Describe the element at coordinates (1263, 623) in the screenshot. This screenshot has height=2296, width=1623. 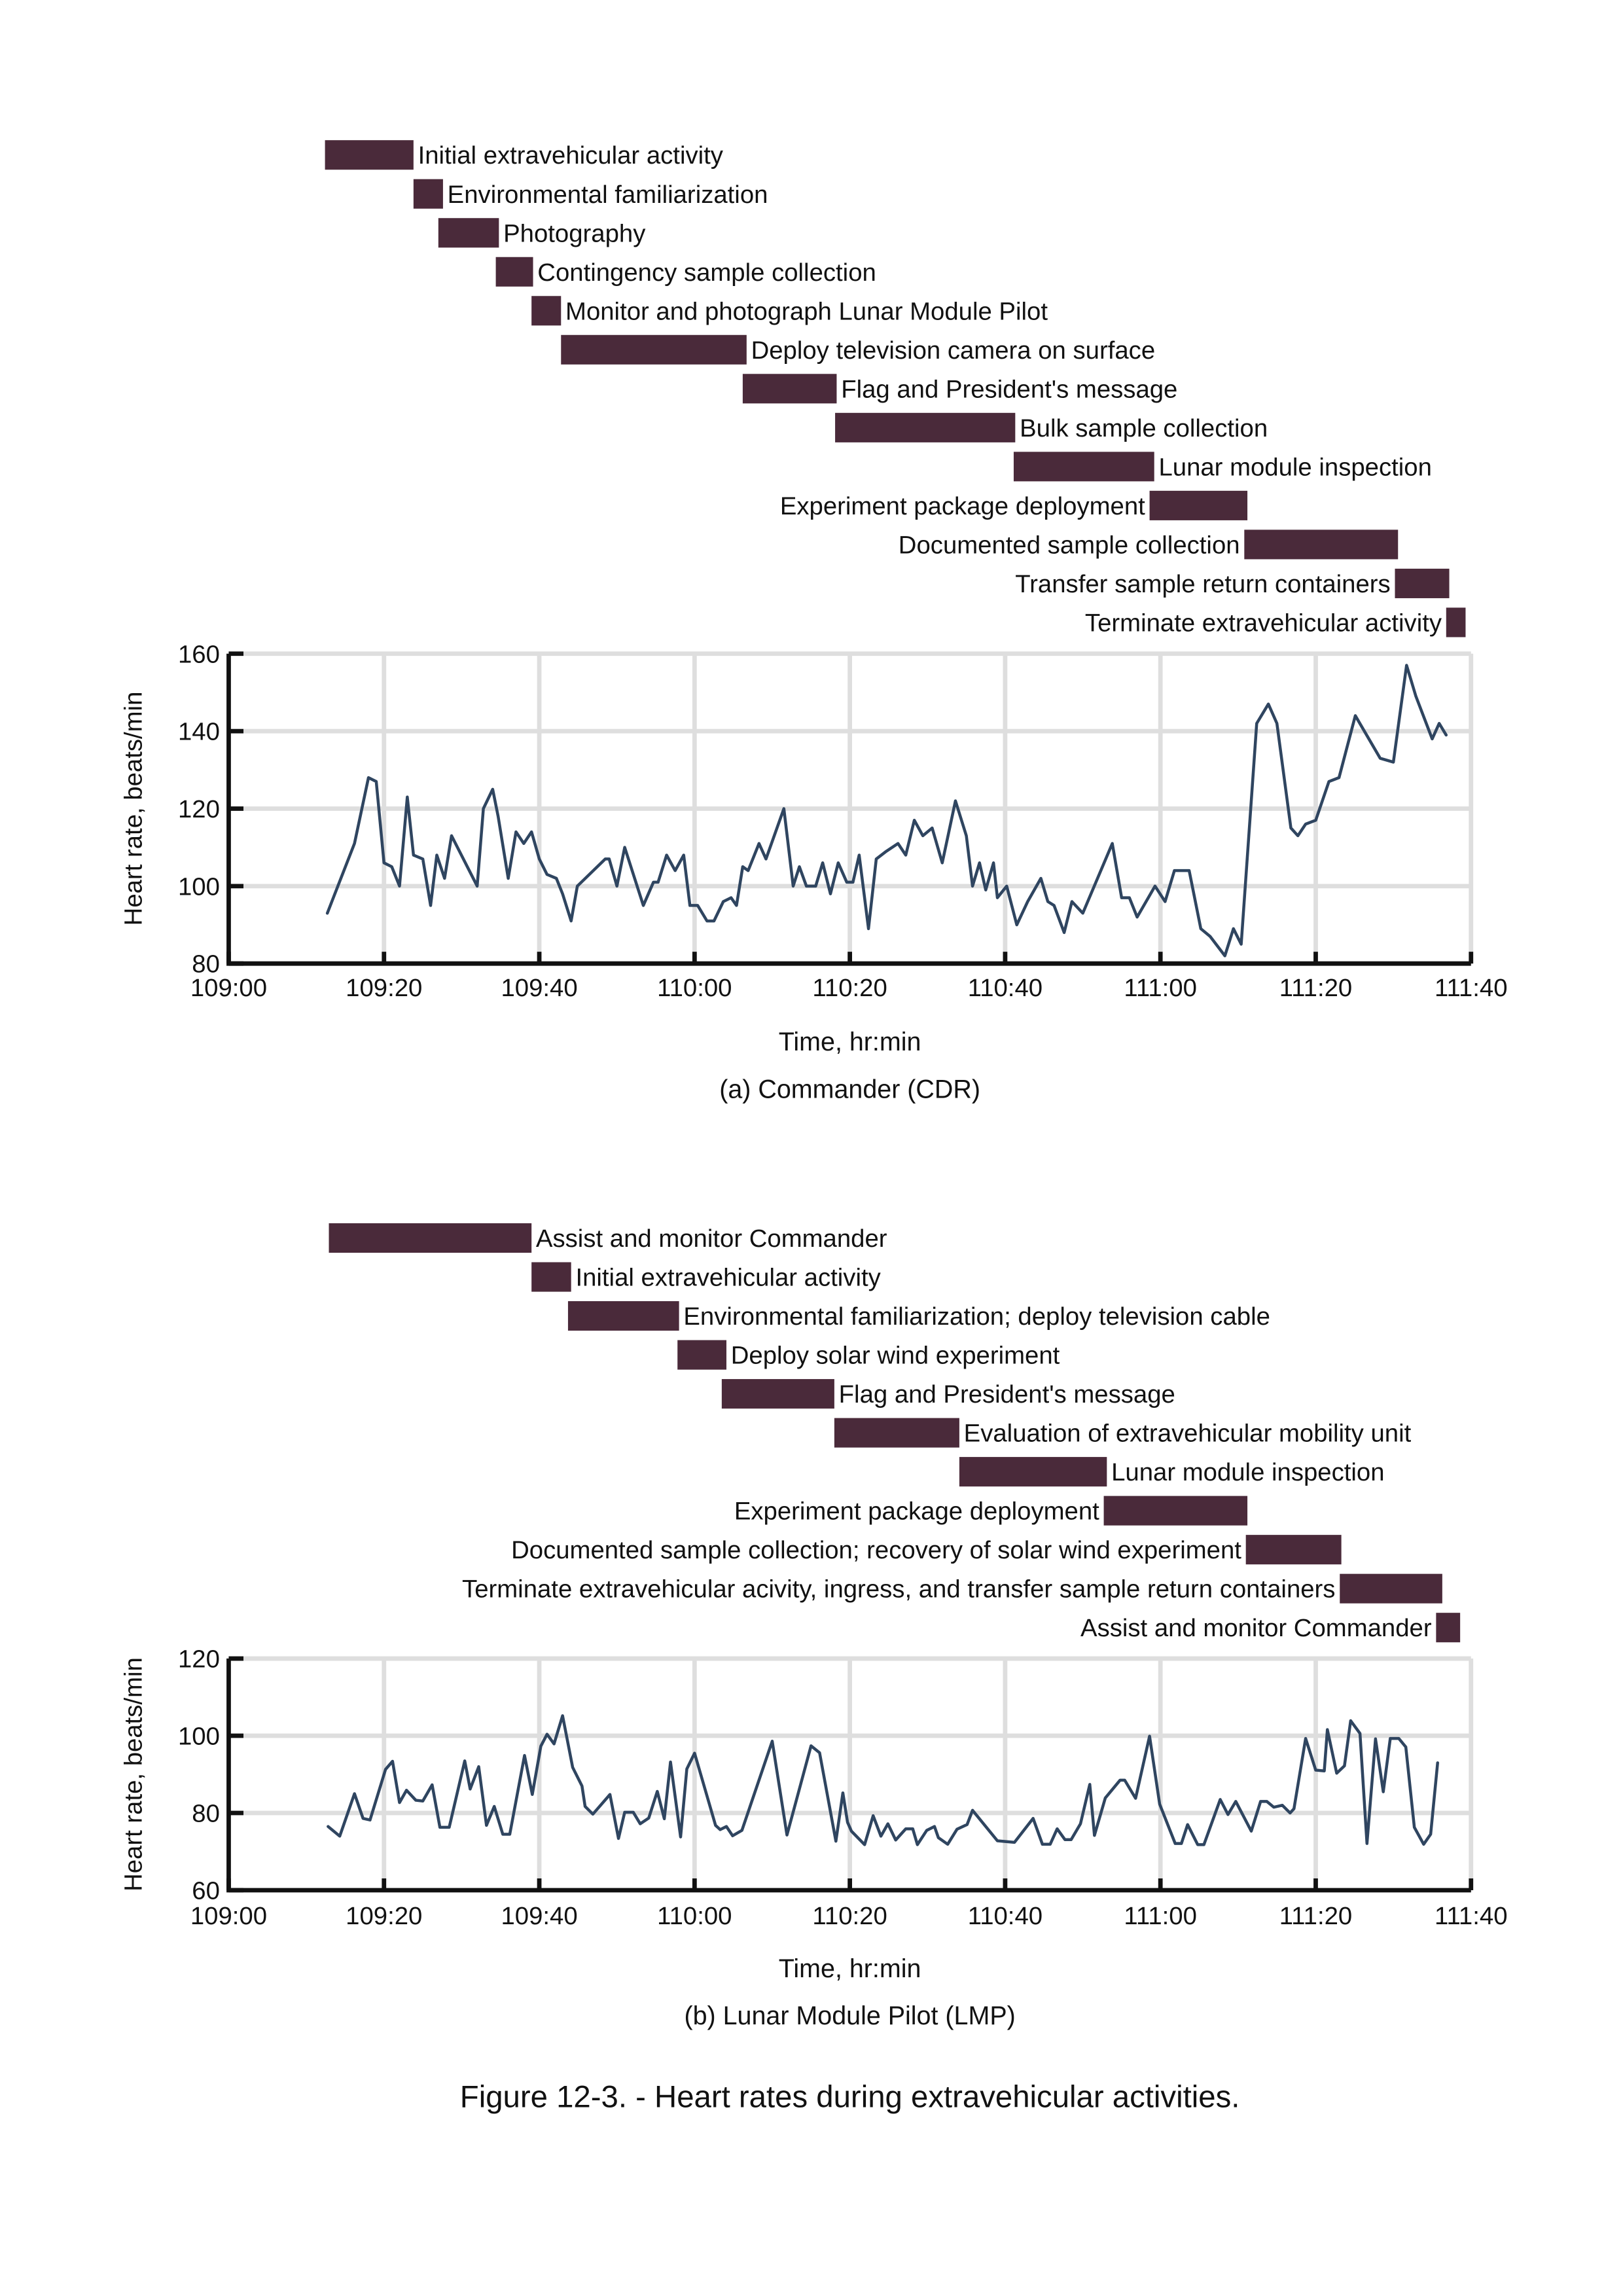
I see `activity-label: Terminate extravehicular activity` at that location.